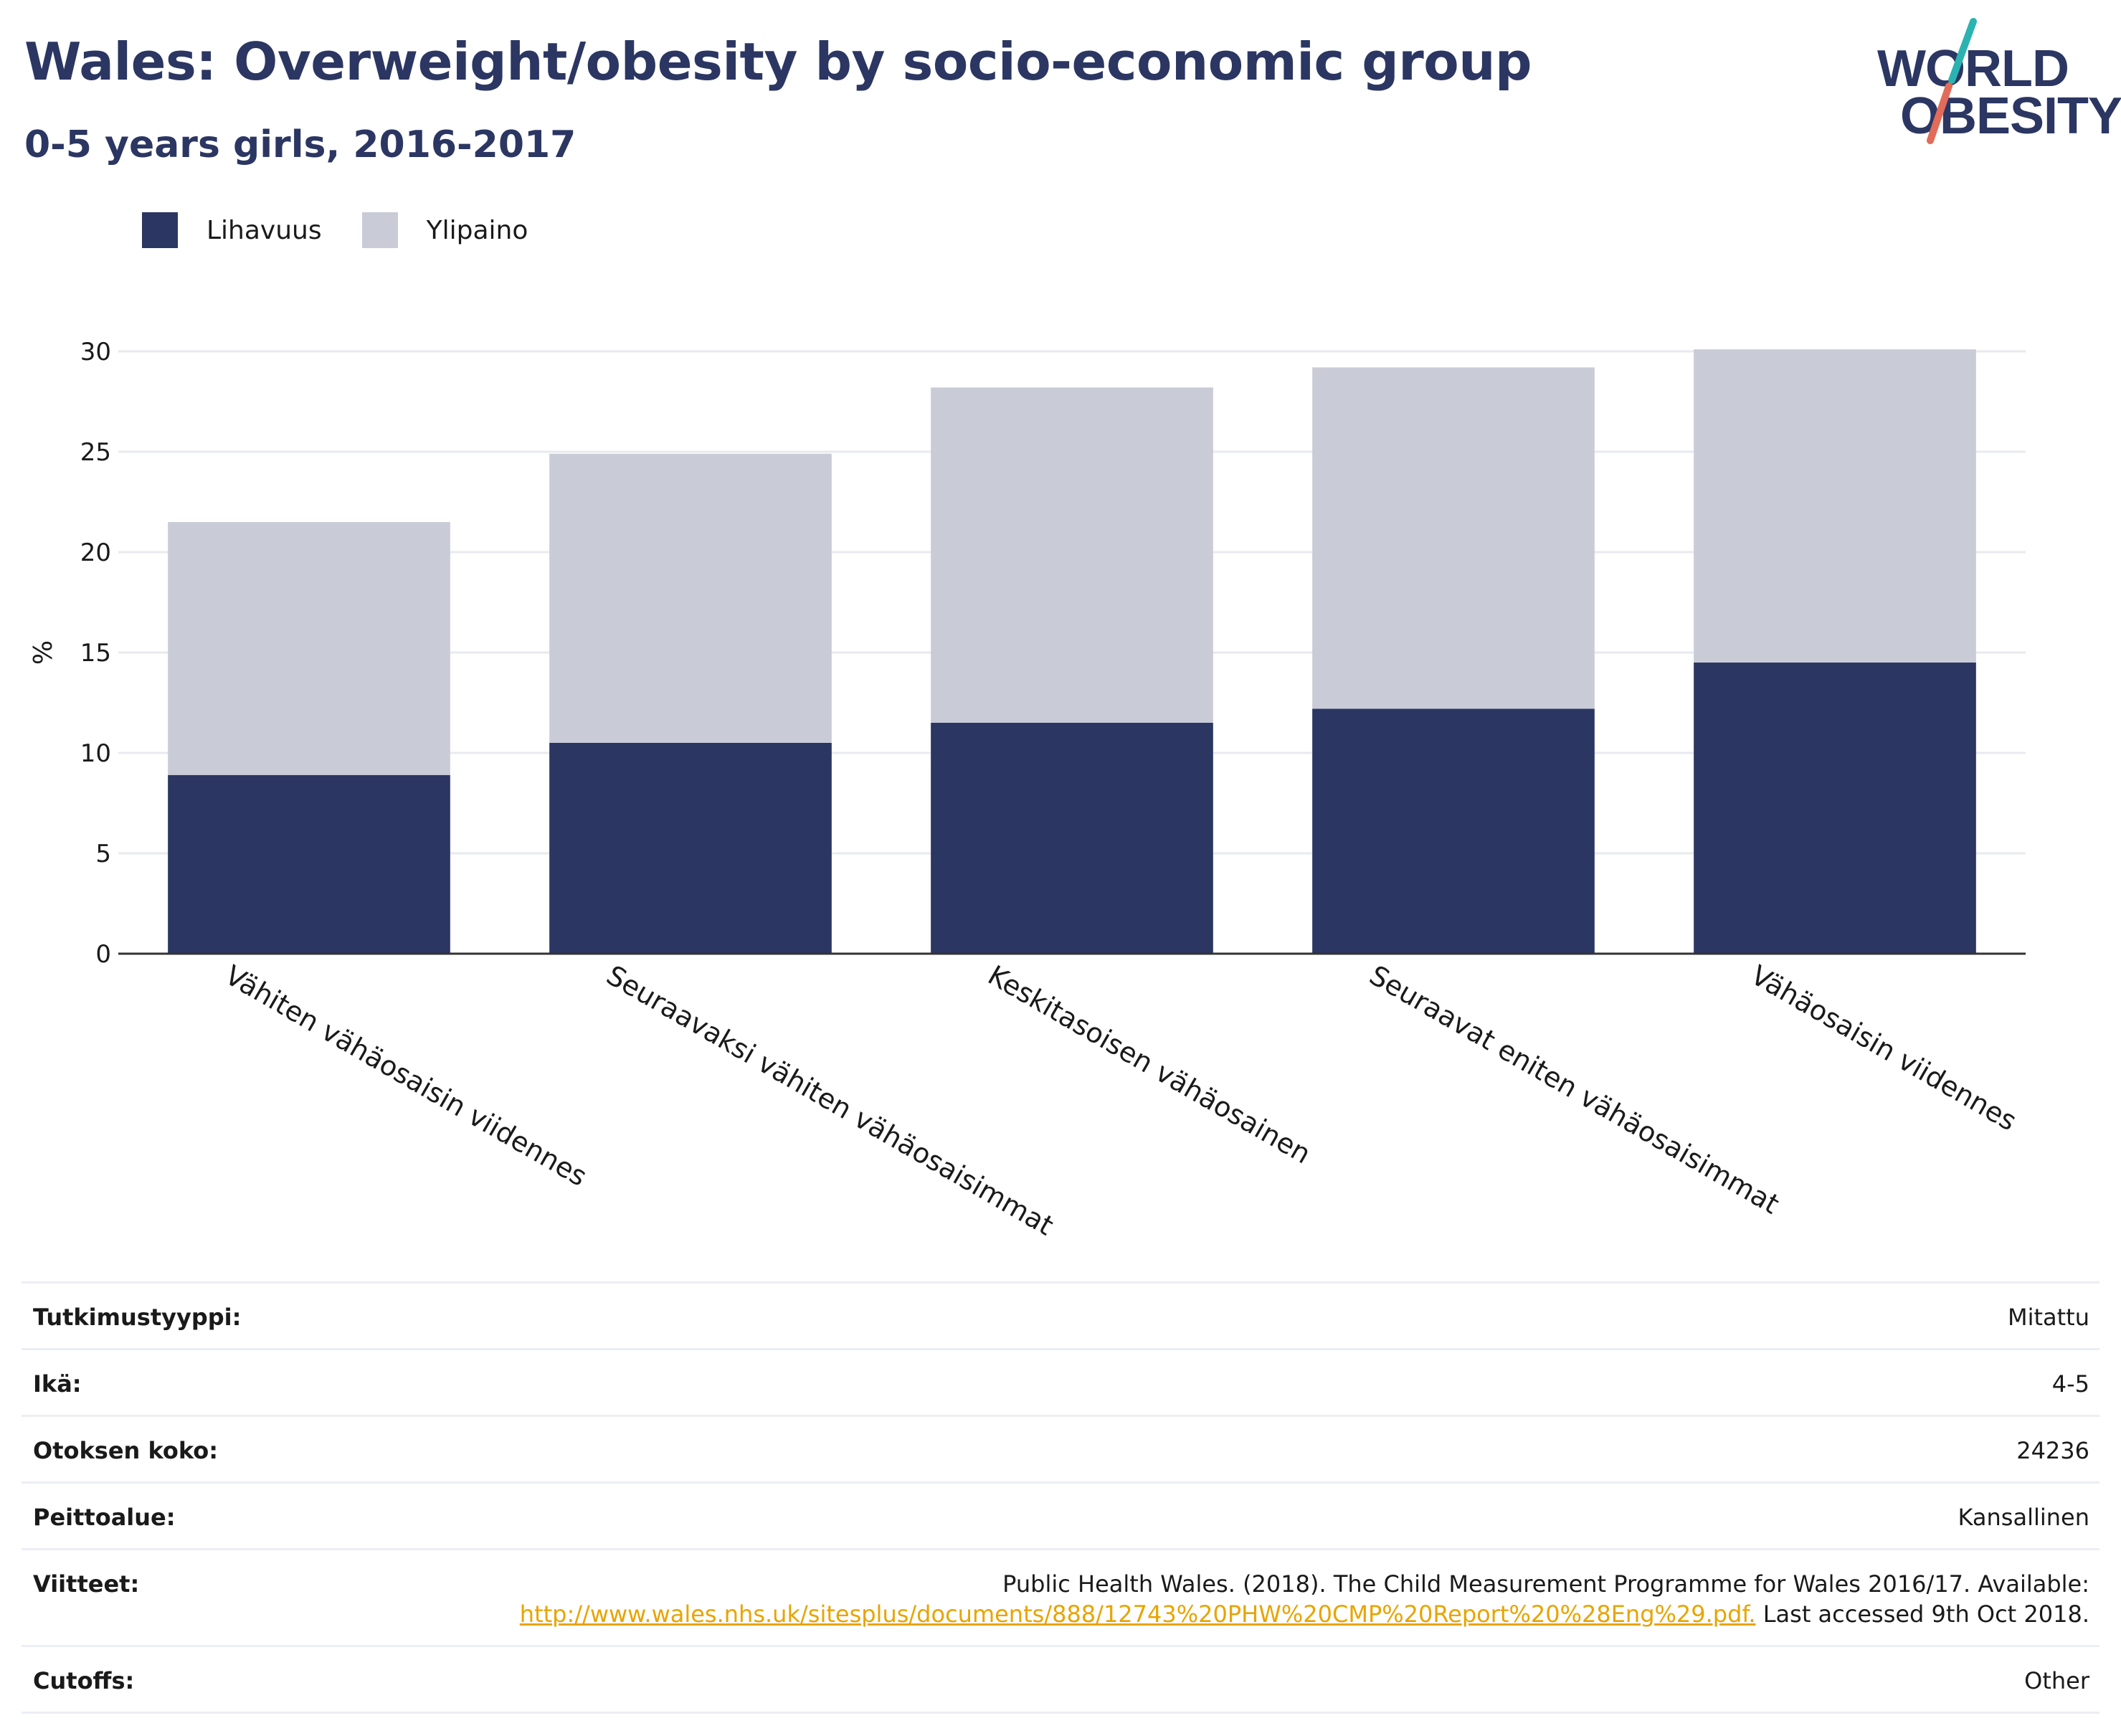 The height and width of the screenshot is (1736, 2121). What do you see at coordinates (1060, 1317) in the screenshot?
I see `detail-row-study-type: Tutkimustyyppi: Mitattu` at bounding box center [1060, 1317].